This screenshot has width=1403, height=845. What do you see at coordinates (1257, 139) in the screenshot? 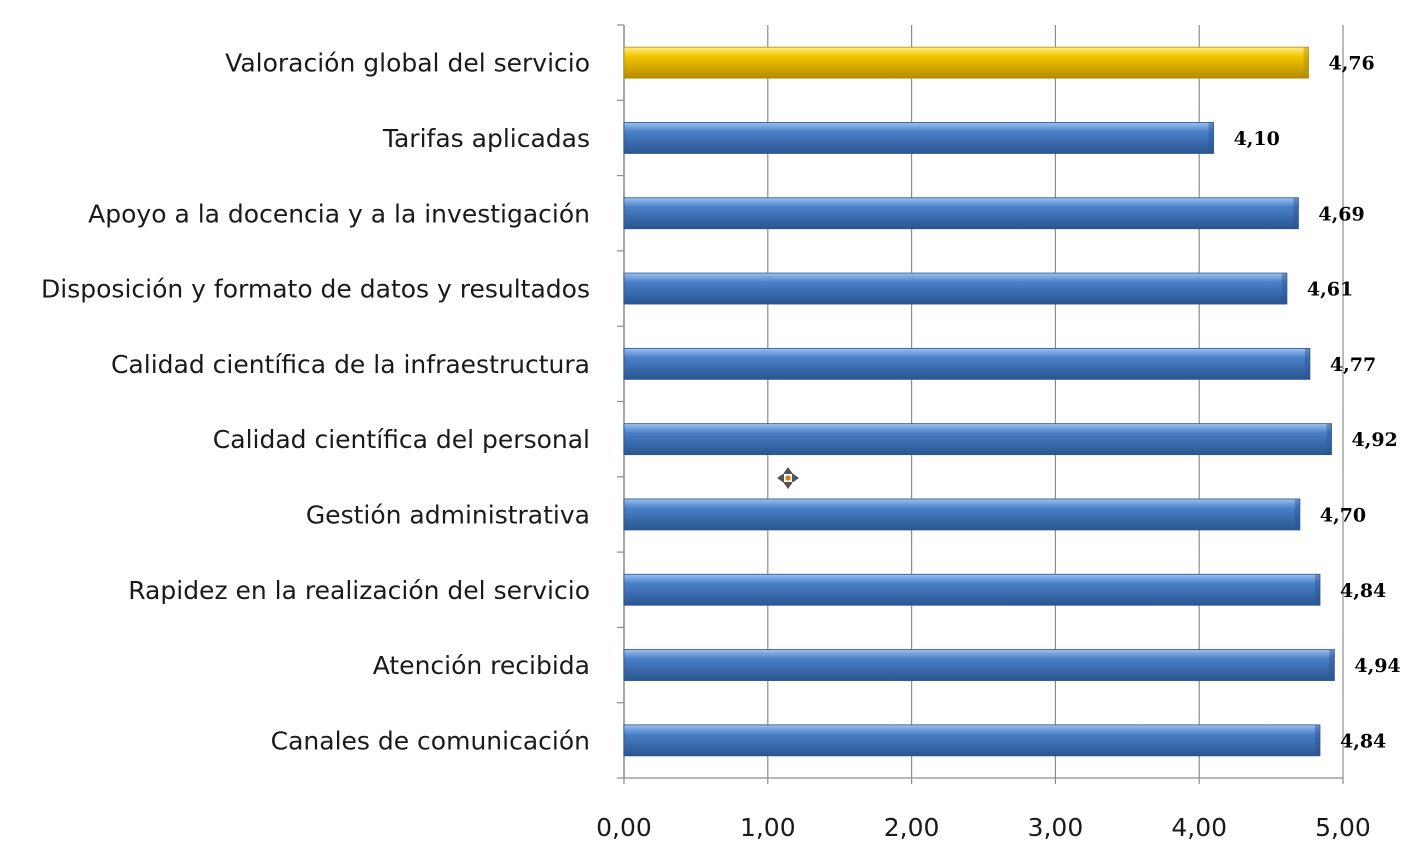
I see `data-label: 4,10` at bounding box center [1257, 139].